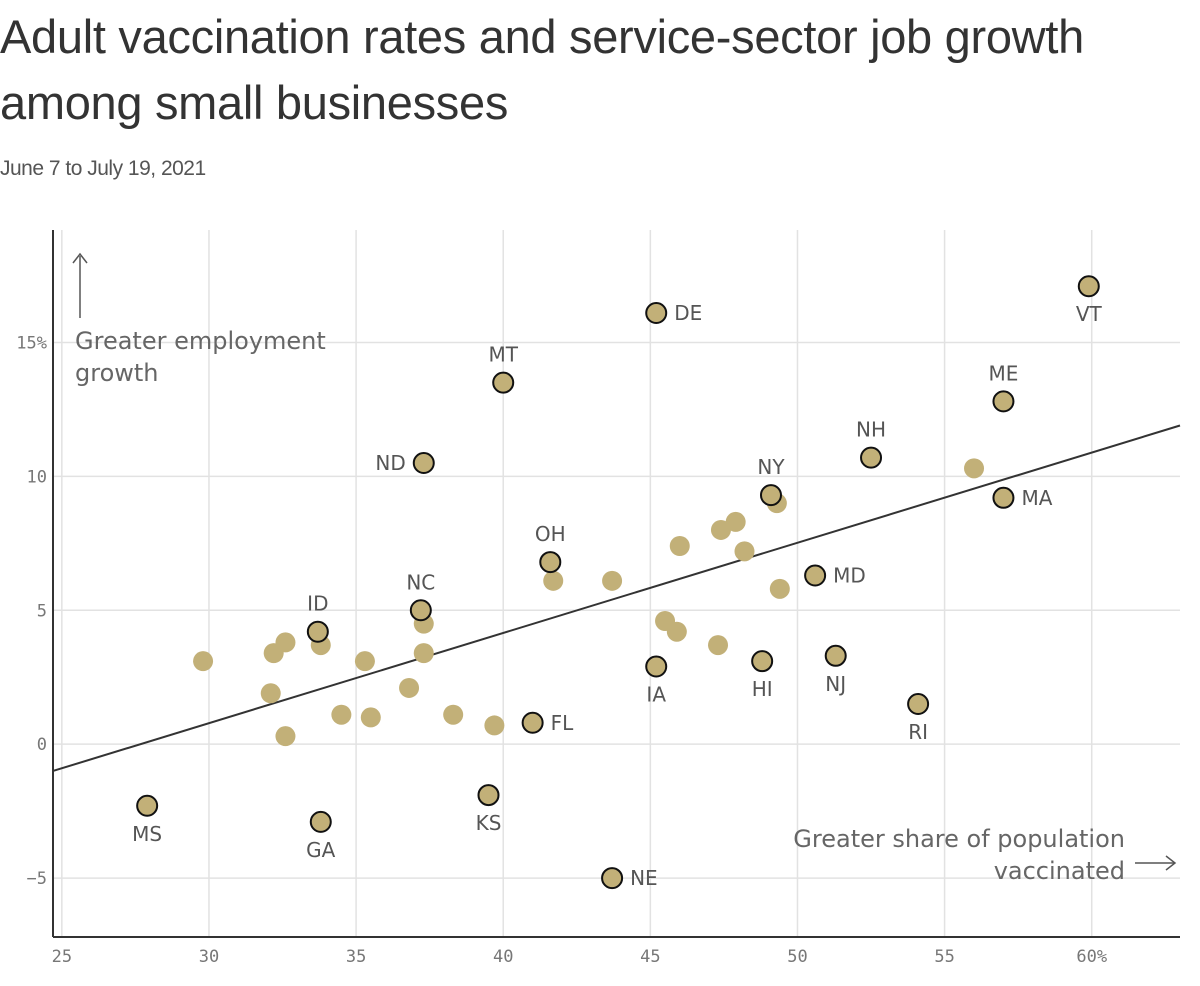  What do you see at coordinates (80, 258) in the screenshot?
I see `up-arrow-head-icon` at bounding box center [80, 258].